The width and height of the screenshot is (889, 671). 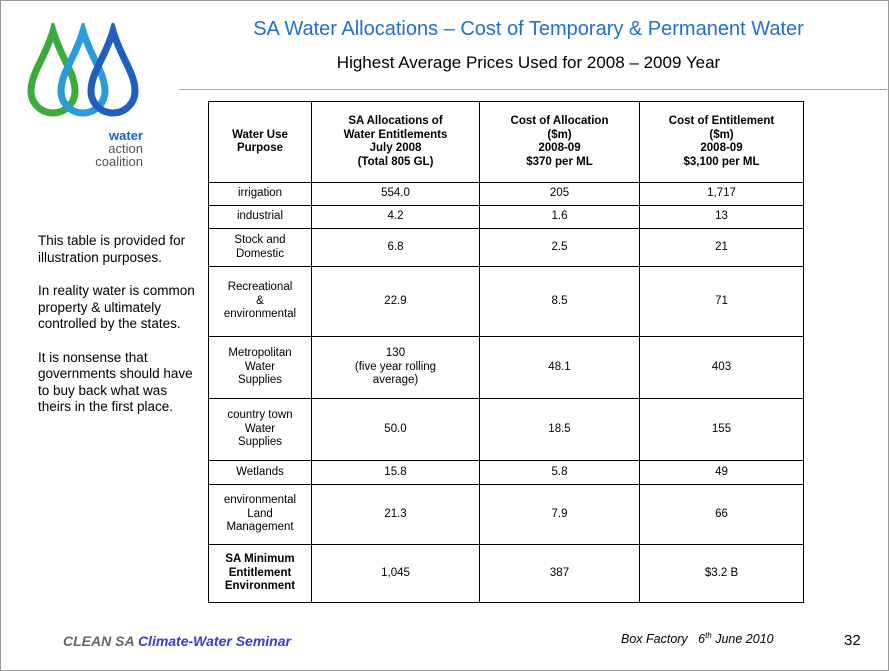 I want to click on cell: 13, so click(x=721, y=217).